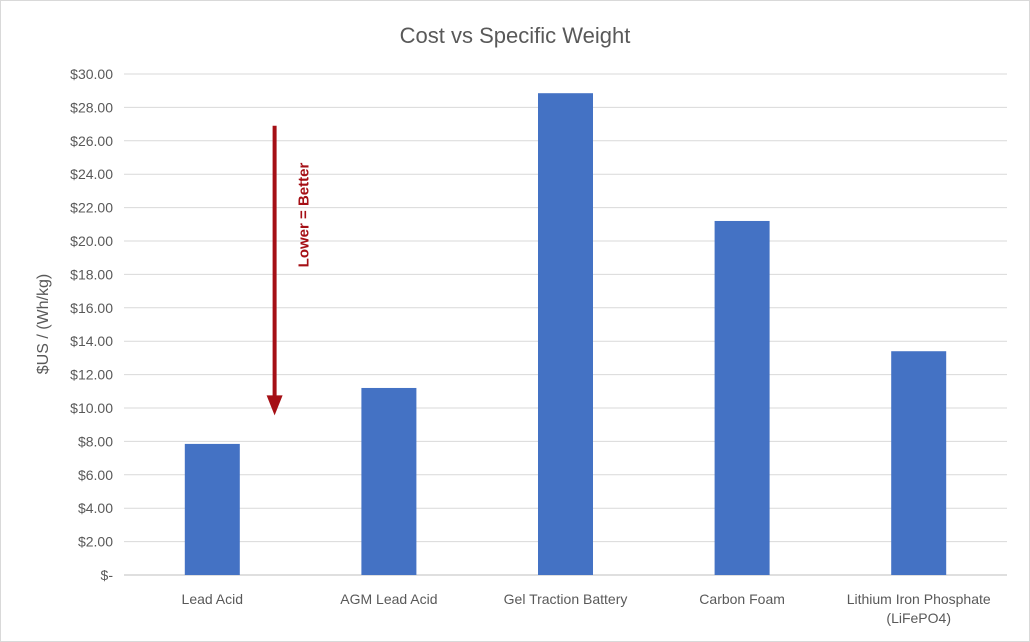  Describe the element at coordinates (91, 241) in the screenshot. I see `y-tick-label: $20.00` at that location.